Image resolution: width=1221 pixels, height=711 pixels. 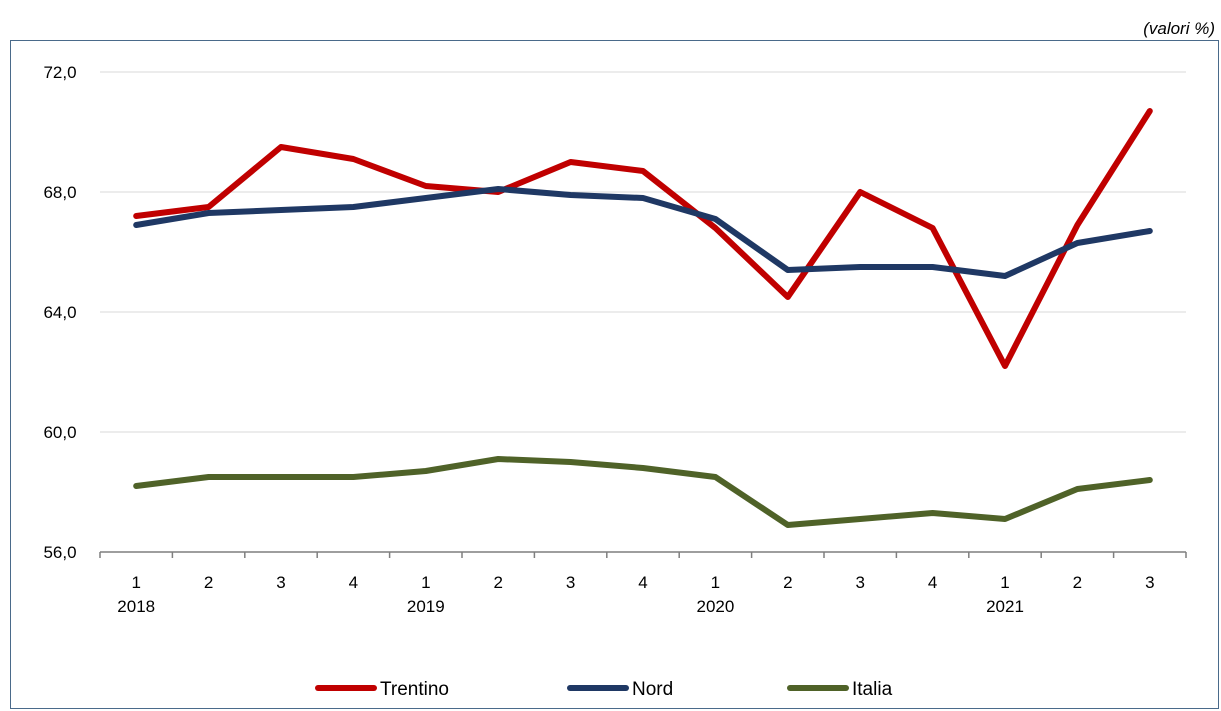 I want to click on series-line-italia, so click(x=643, y=492).